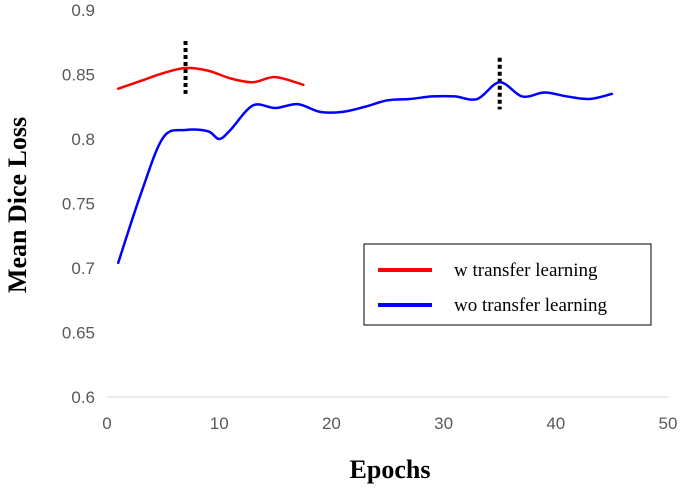  What do you see at coordinates (342, 75) in the screenshot?
I see `epoch-markers` at bounding box center [342, 75].